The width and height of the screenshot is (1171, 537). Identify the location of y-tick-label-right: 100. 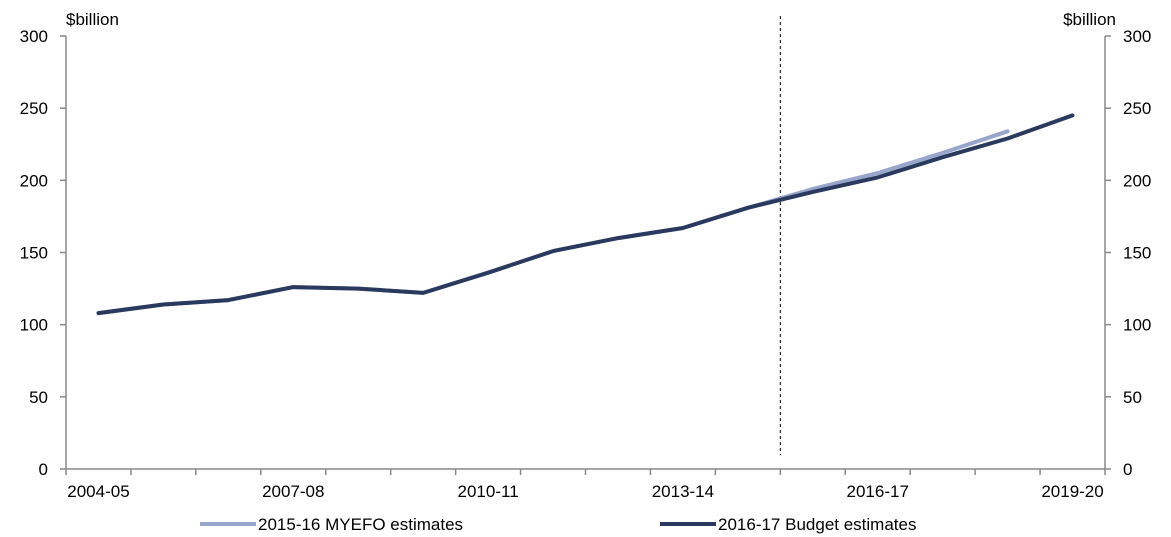
(1137, 325).